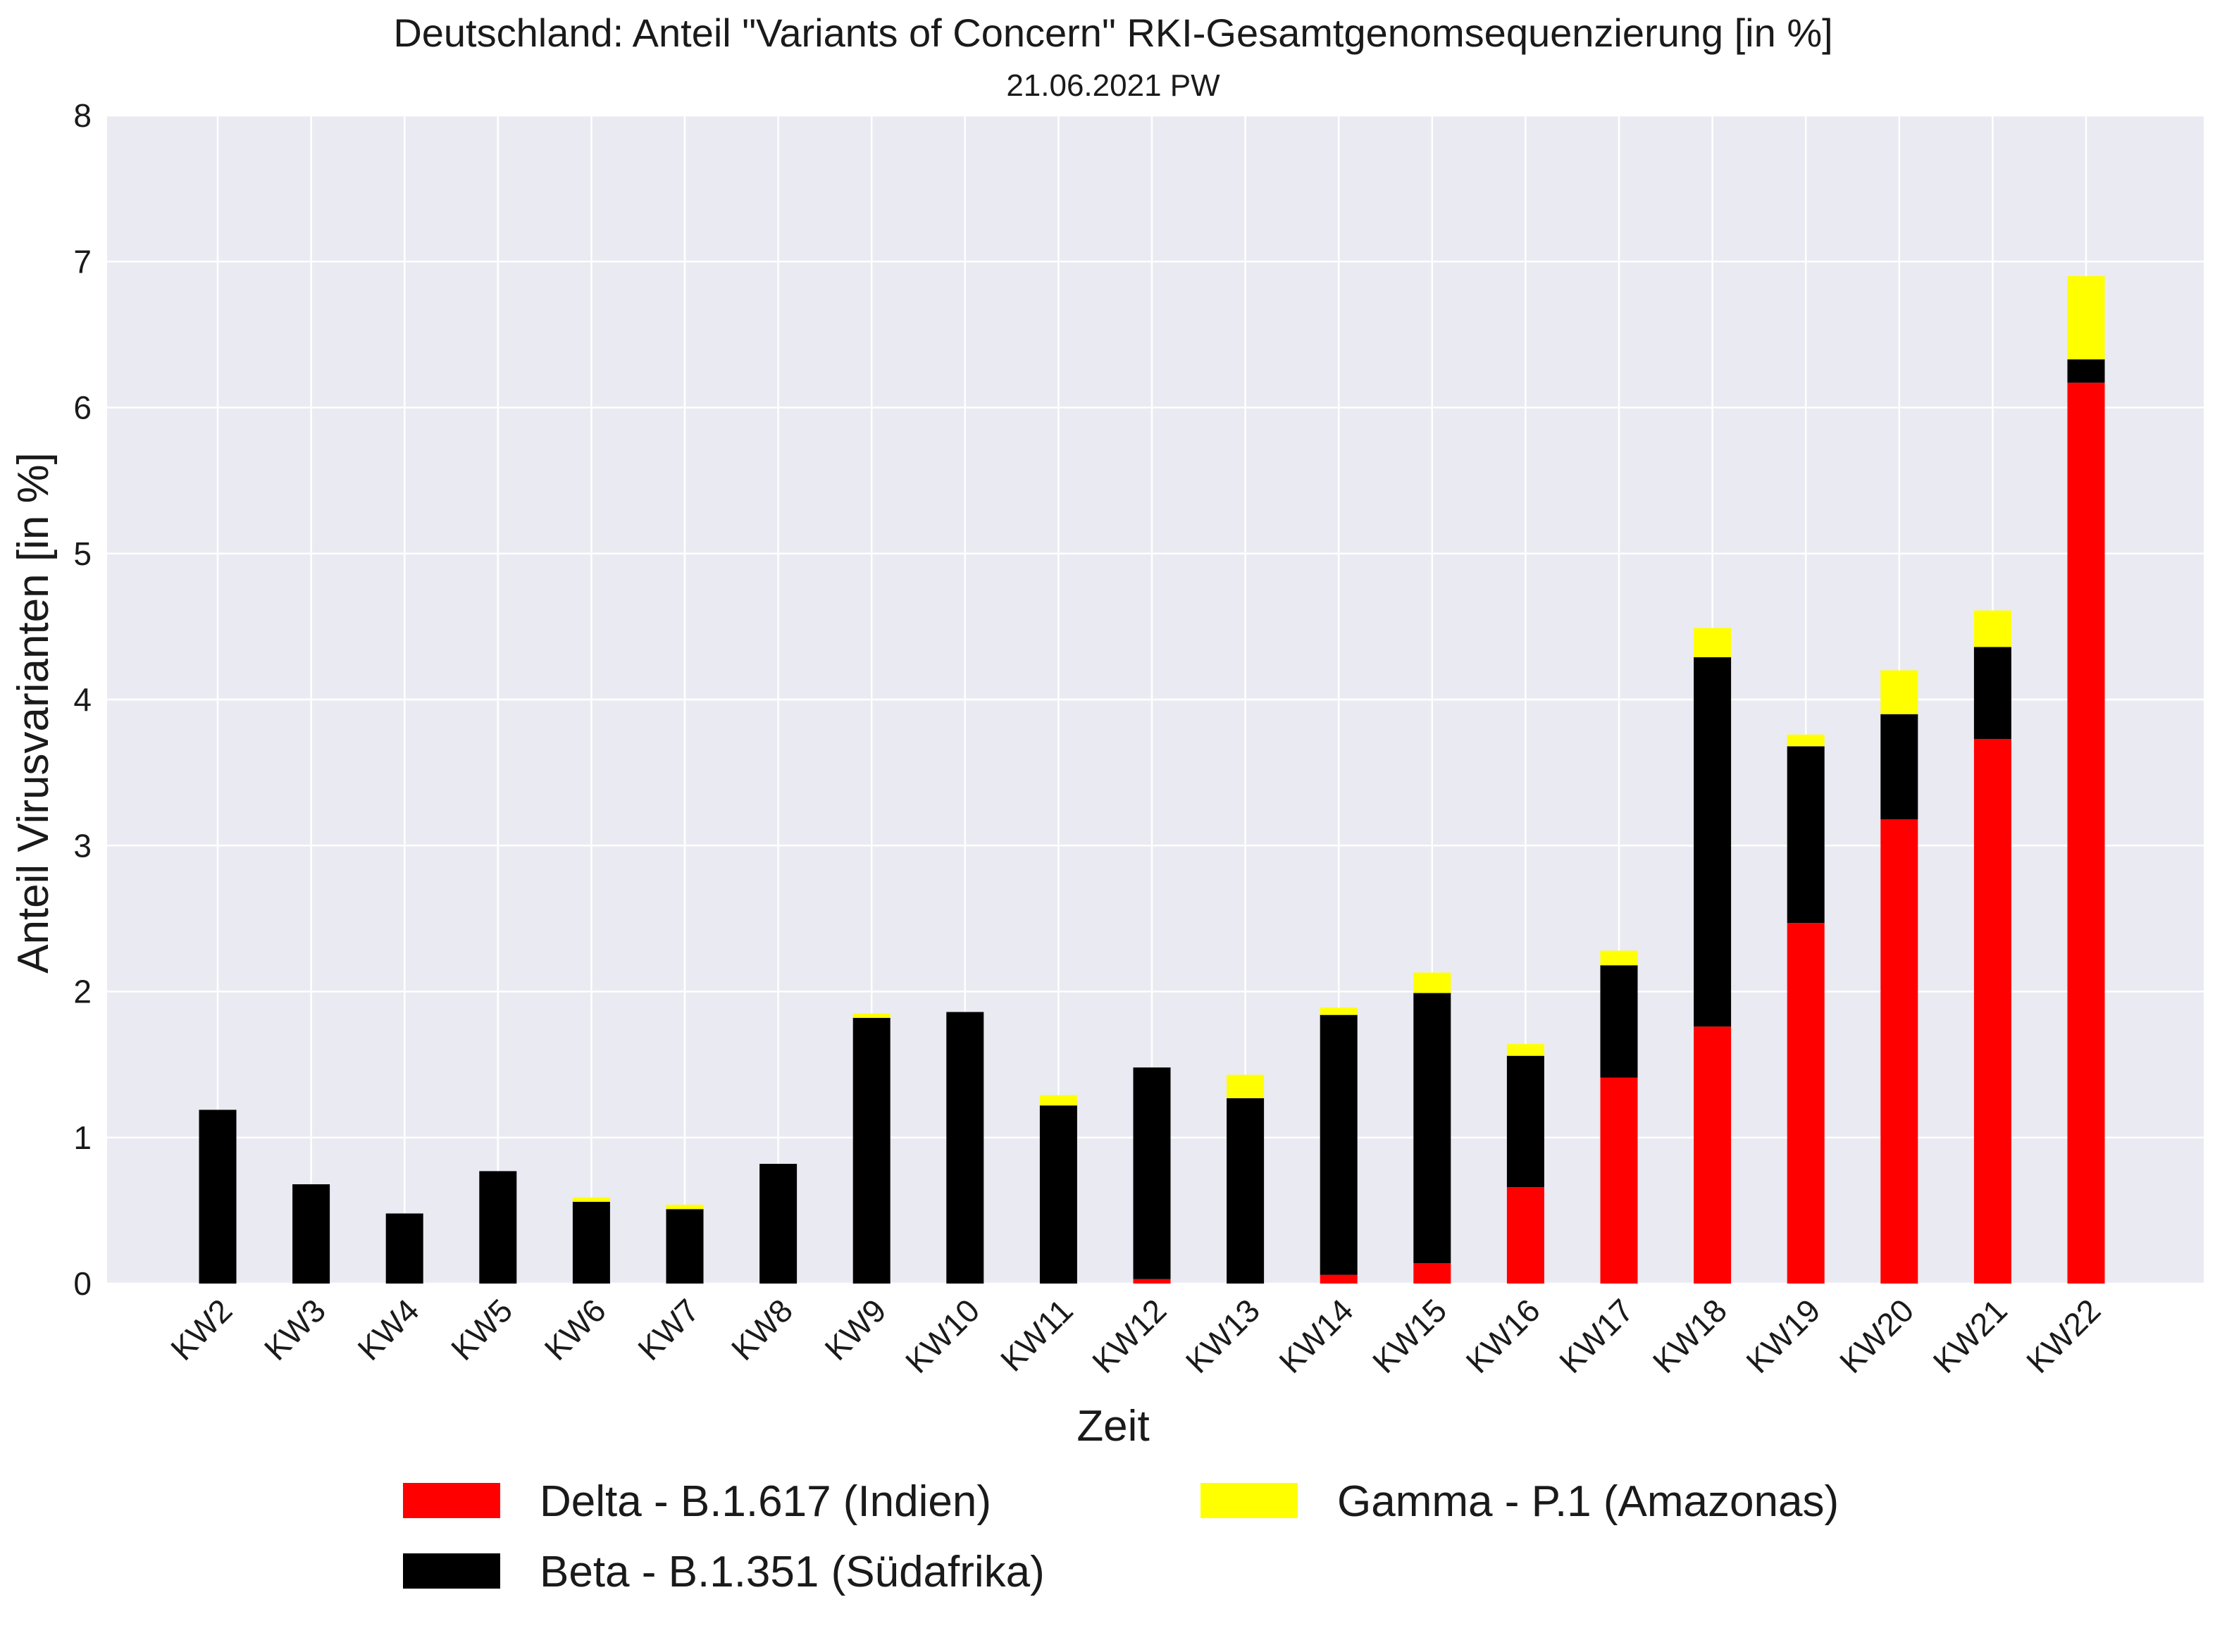 This screenshot has height=1652, width=2215. I want to click on x-tick-label-kw20: KW20, so click(1877, 1336).